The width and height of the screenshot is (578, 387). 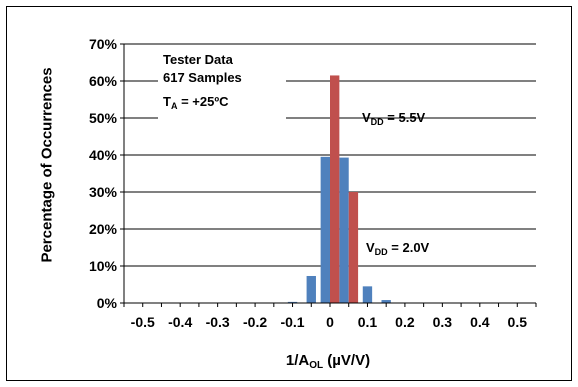 I want to click on x-tick-label: 0.5, so click(x=518, y=322).